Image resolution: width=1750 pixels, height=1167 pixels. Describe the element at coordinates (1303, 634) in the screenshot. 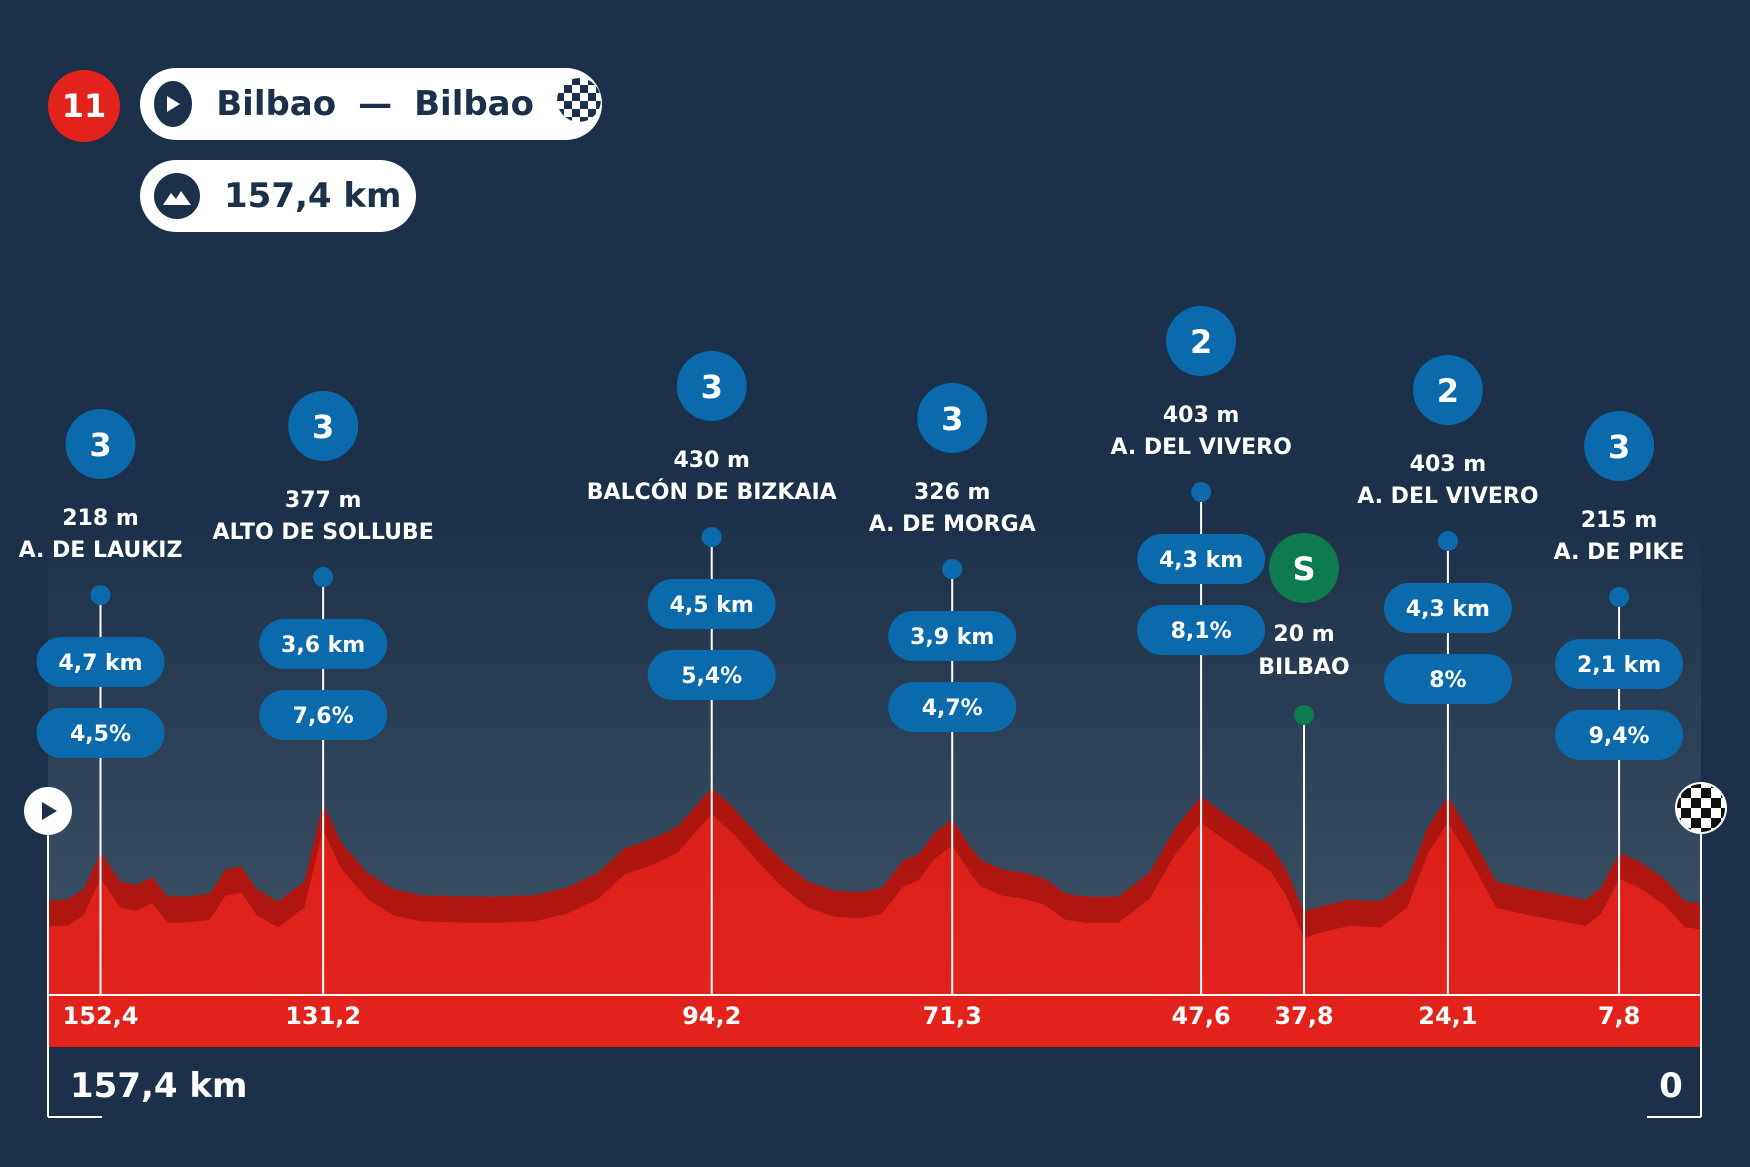

I see `sprint-altitude-label: 20 m` at that location.